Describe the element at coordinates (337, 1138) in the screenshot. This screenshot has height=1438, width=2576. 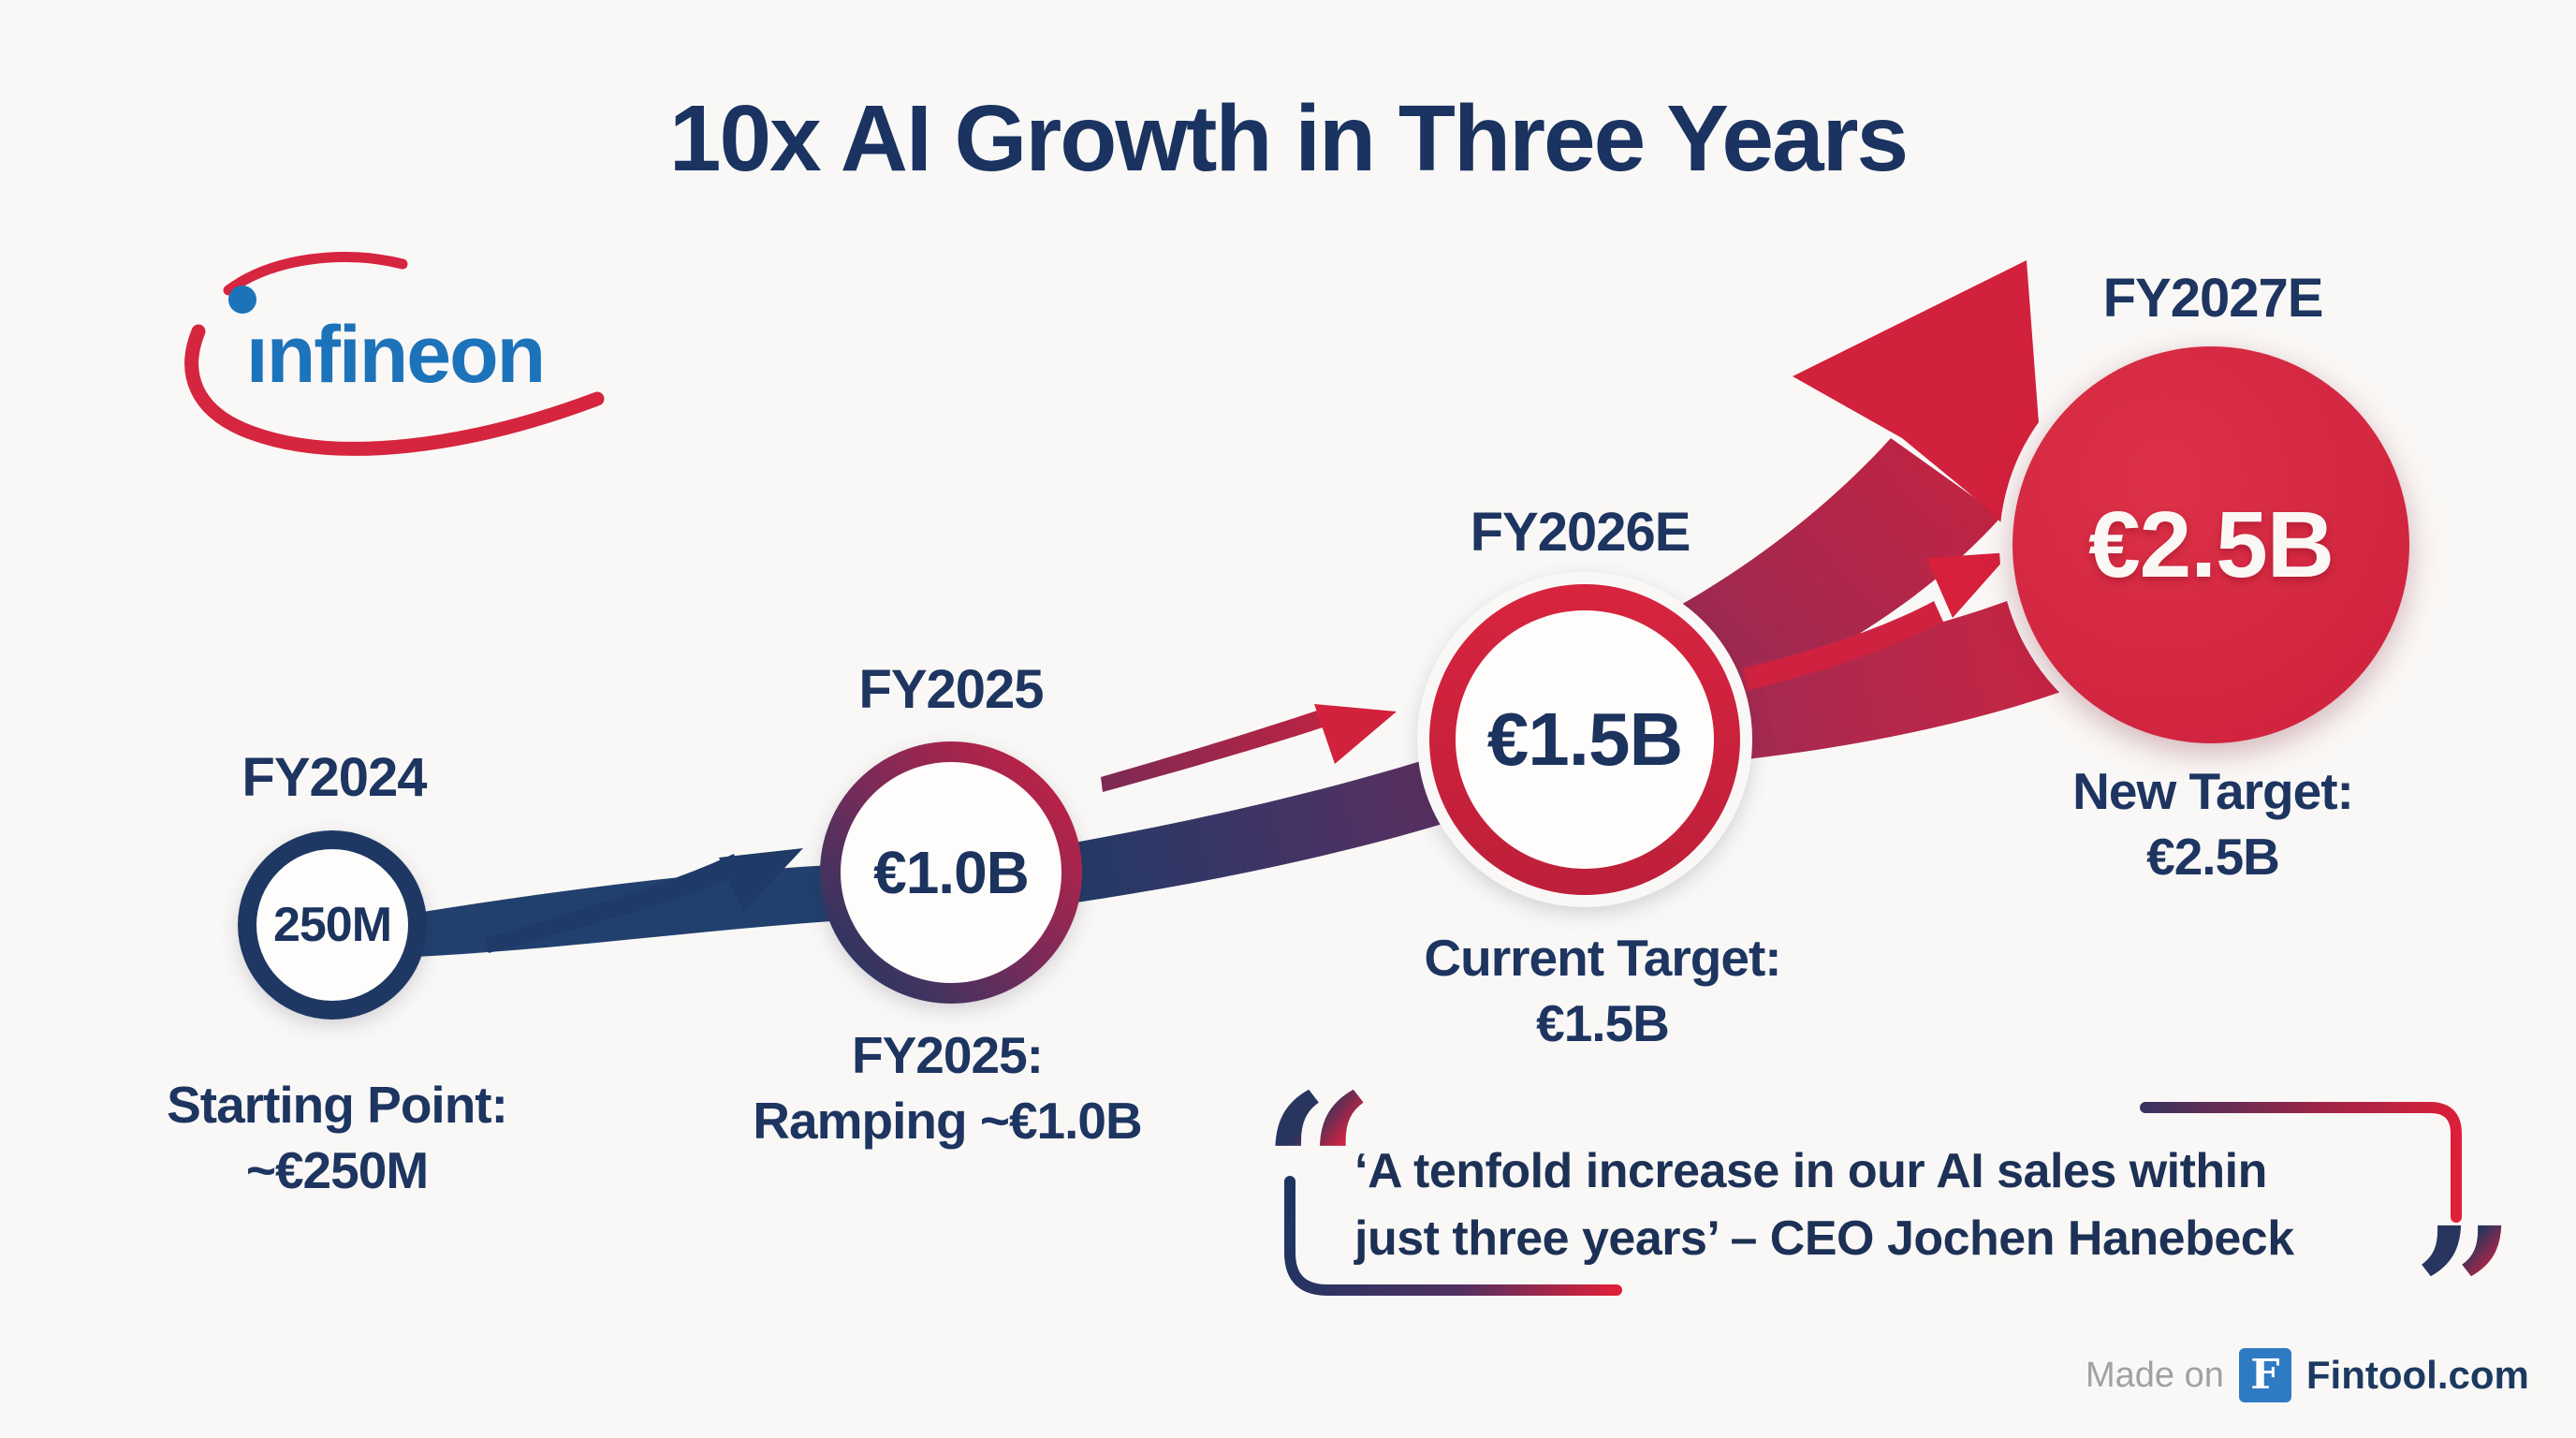
I see `caption-fy2024: Starting Point: ~€250M` at that location.